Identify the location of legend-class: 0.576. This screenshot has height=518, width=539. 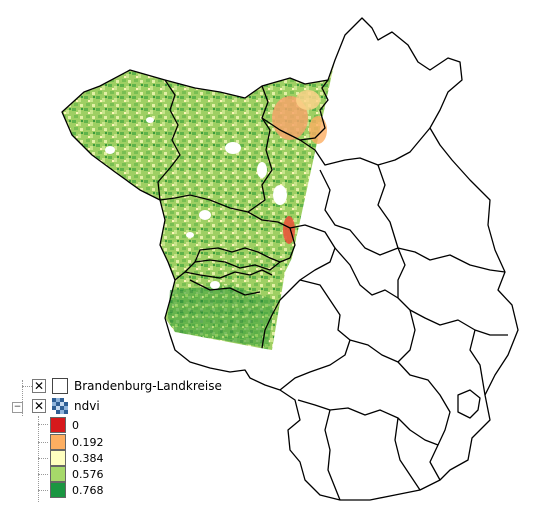
(77, 474).